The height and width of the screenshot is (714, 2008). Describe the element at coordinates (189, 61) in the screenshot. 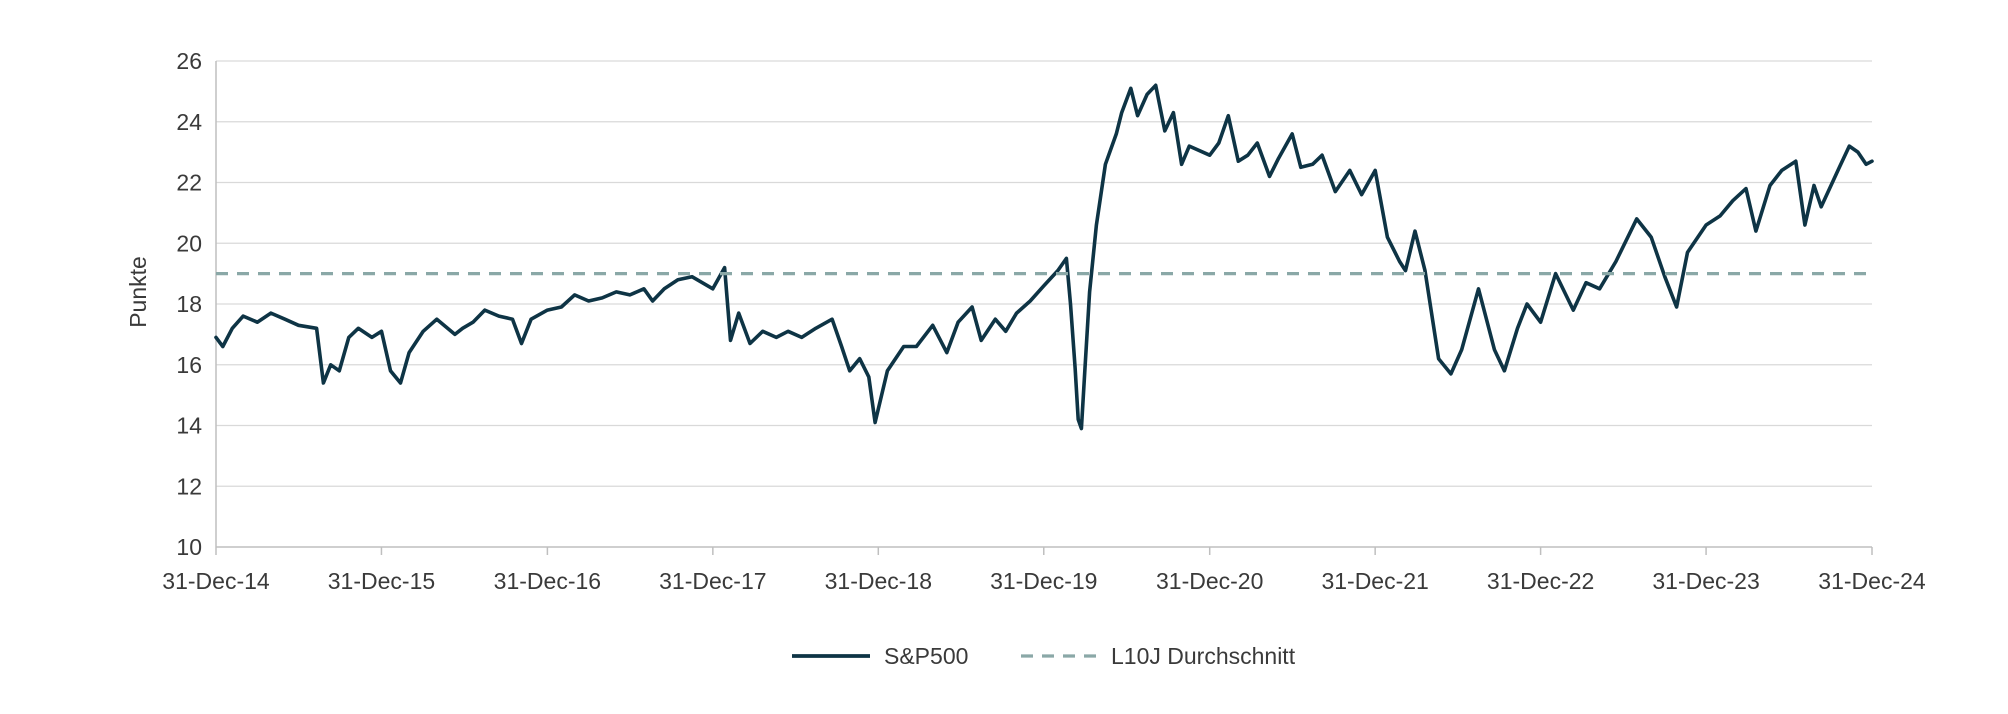

I see `y-tick-label: 26` at that location.